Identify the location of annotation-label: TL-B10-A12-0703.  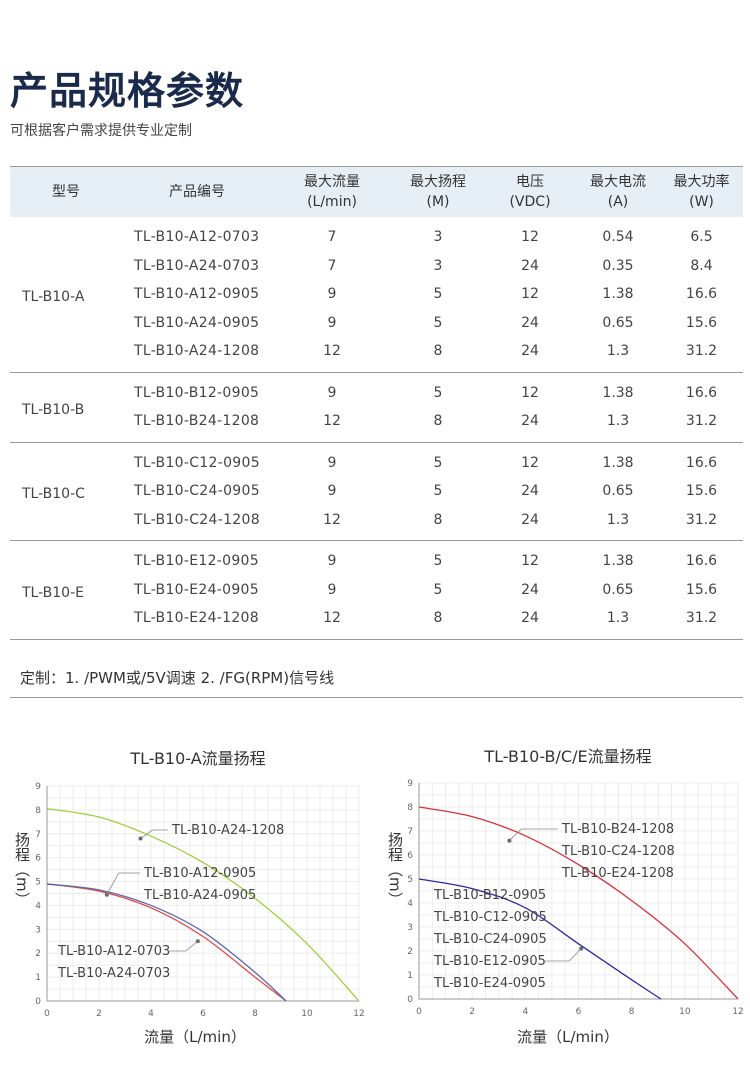
(113, 951).